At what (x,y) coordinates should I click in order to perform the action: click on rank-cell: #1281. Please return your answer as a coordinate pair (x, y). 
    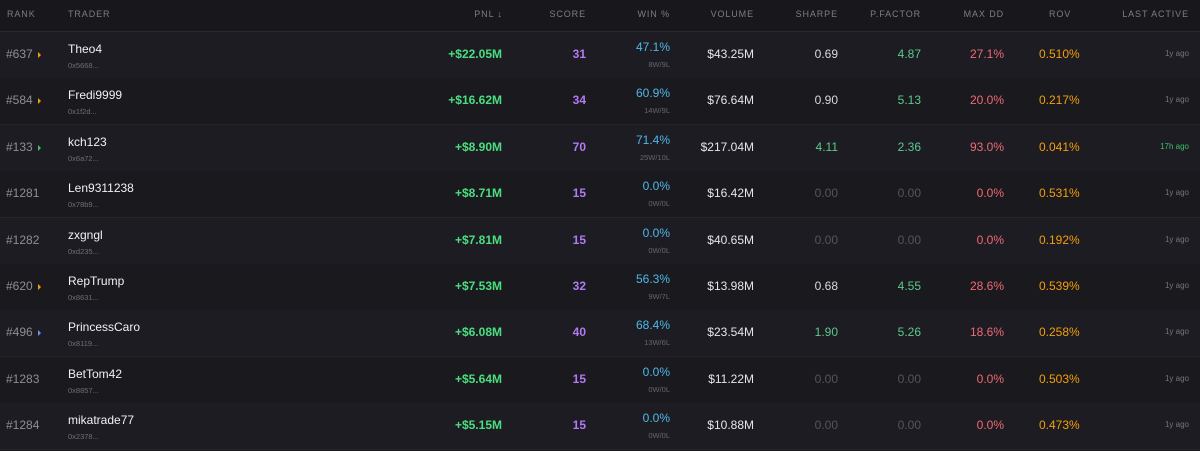
    Looking at the image, I should click on (23, 193).